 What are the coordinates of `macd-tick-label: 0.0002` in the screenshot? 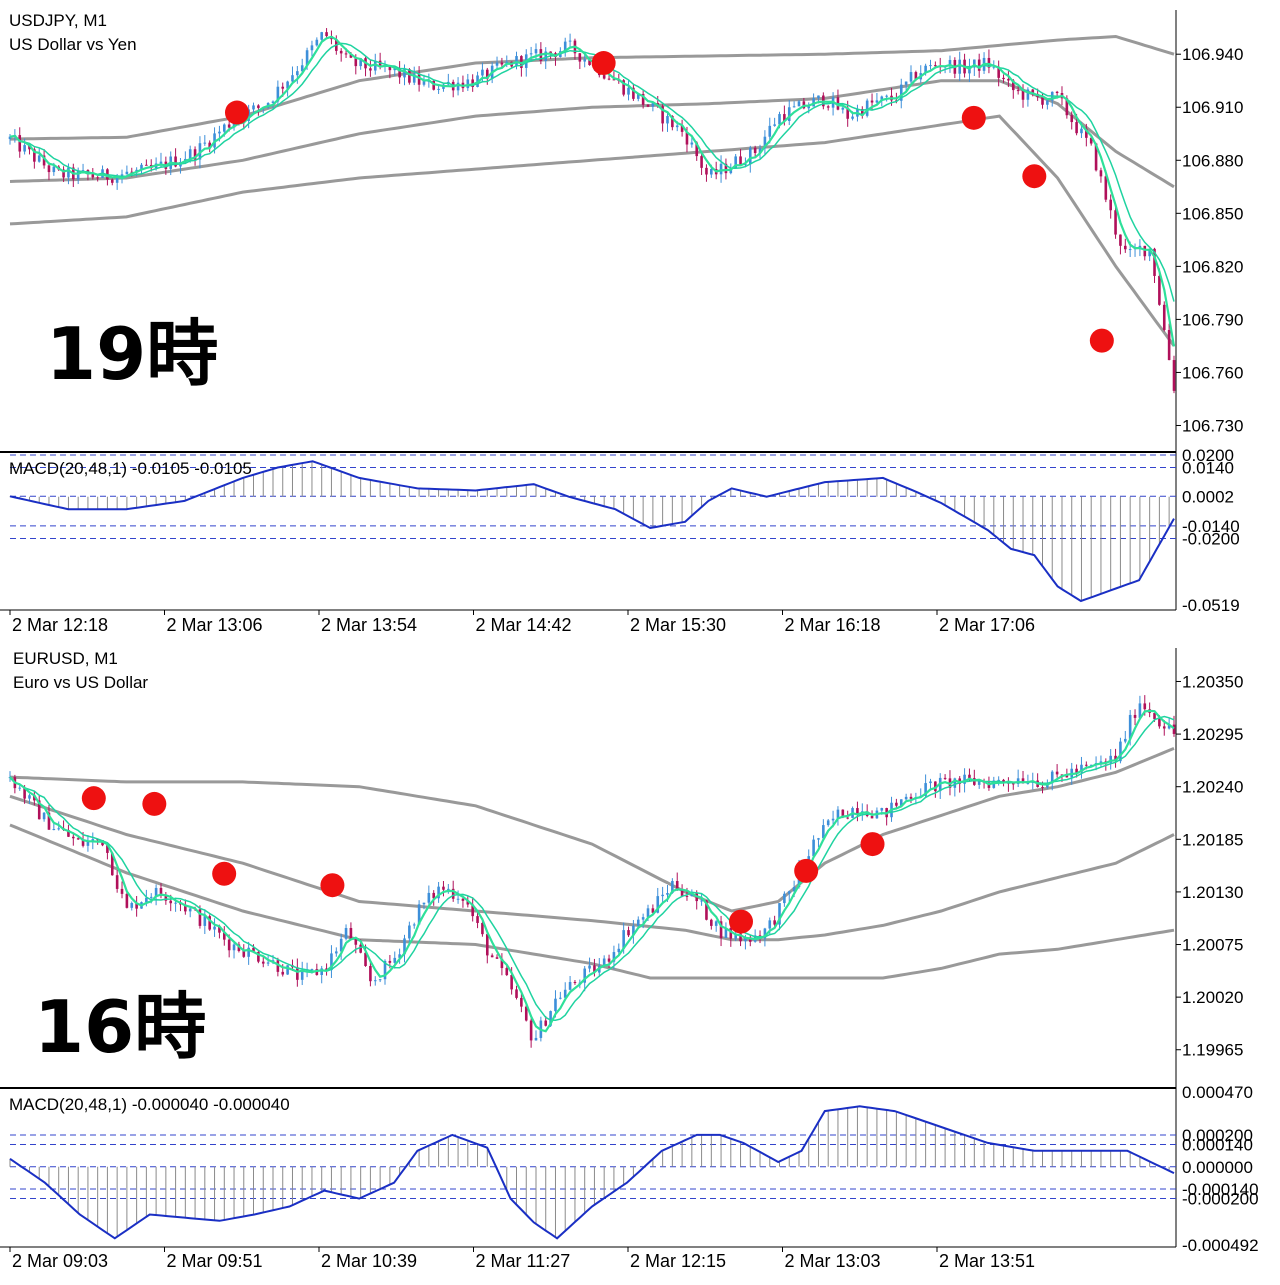 It's located at (1208, 496).